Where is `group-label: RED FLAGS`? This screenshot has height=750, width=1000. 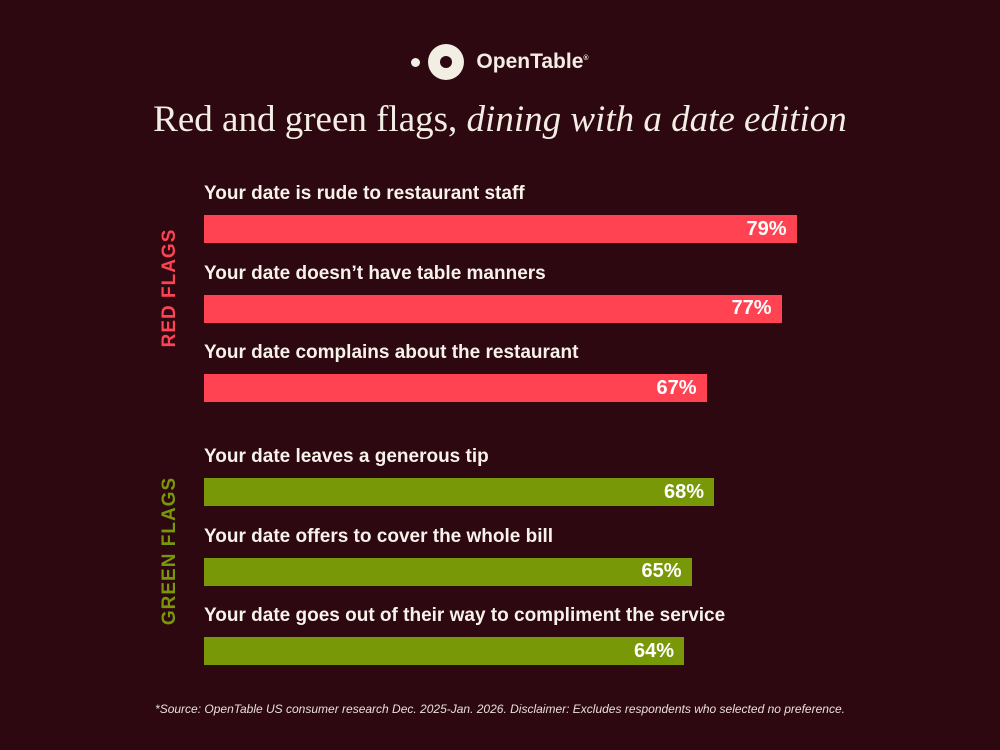 group-label: RED FLAGS is located at coordinates (169, 287).